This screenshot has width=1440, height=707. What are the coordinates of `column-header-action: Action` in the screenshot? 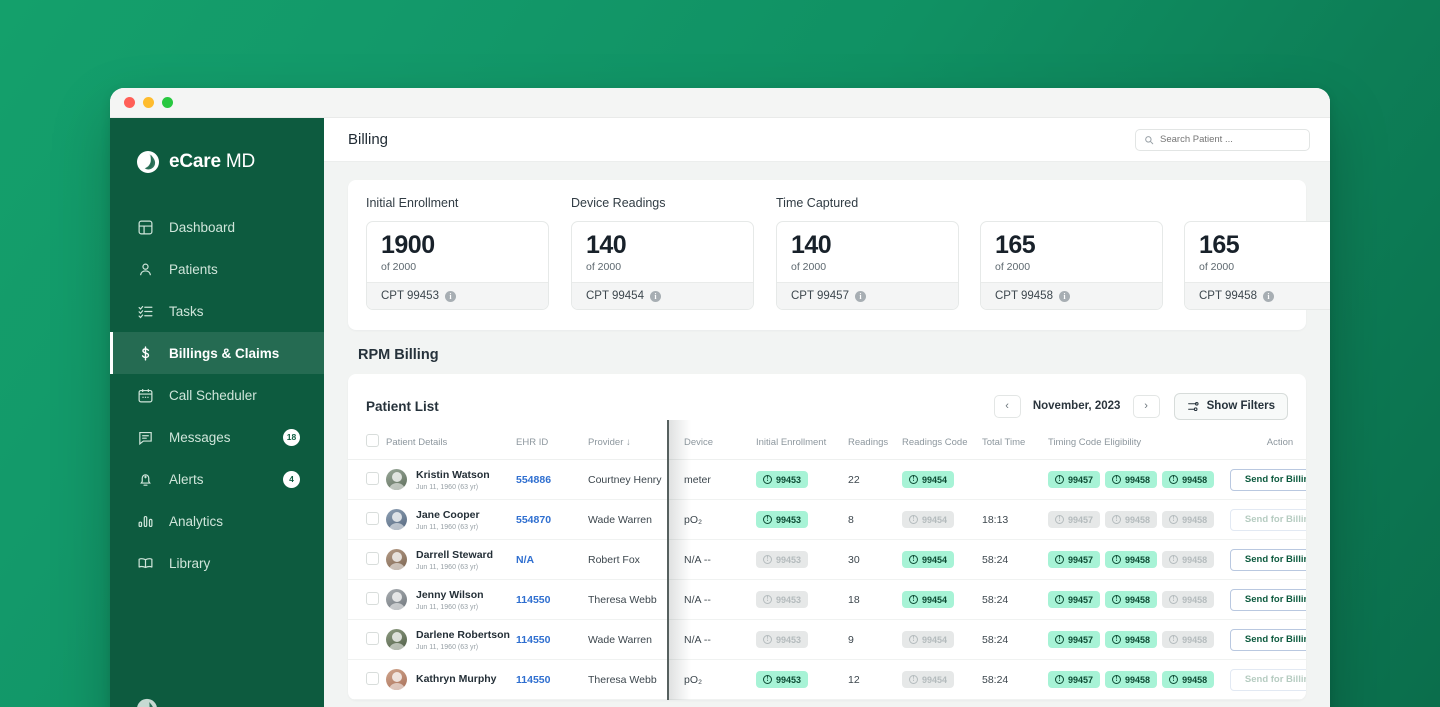 It's located at (1263, 442).